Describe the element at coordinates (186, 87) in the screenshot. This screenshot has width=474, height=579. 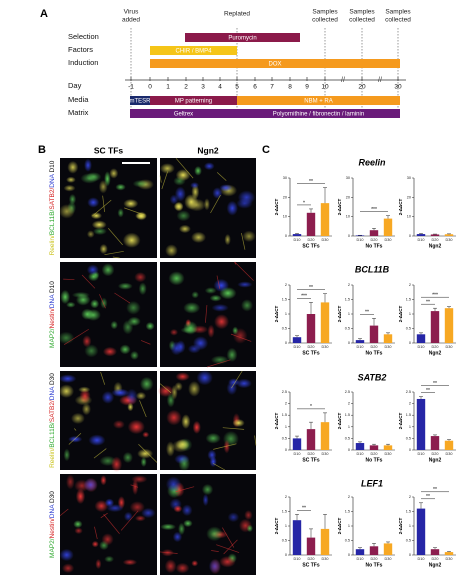
I see `day-label: 2` at that location.